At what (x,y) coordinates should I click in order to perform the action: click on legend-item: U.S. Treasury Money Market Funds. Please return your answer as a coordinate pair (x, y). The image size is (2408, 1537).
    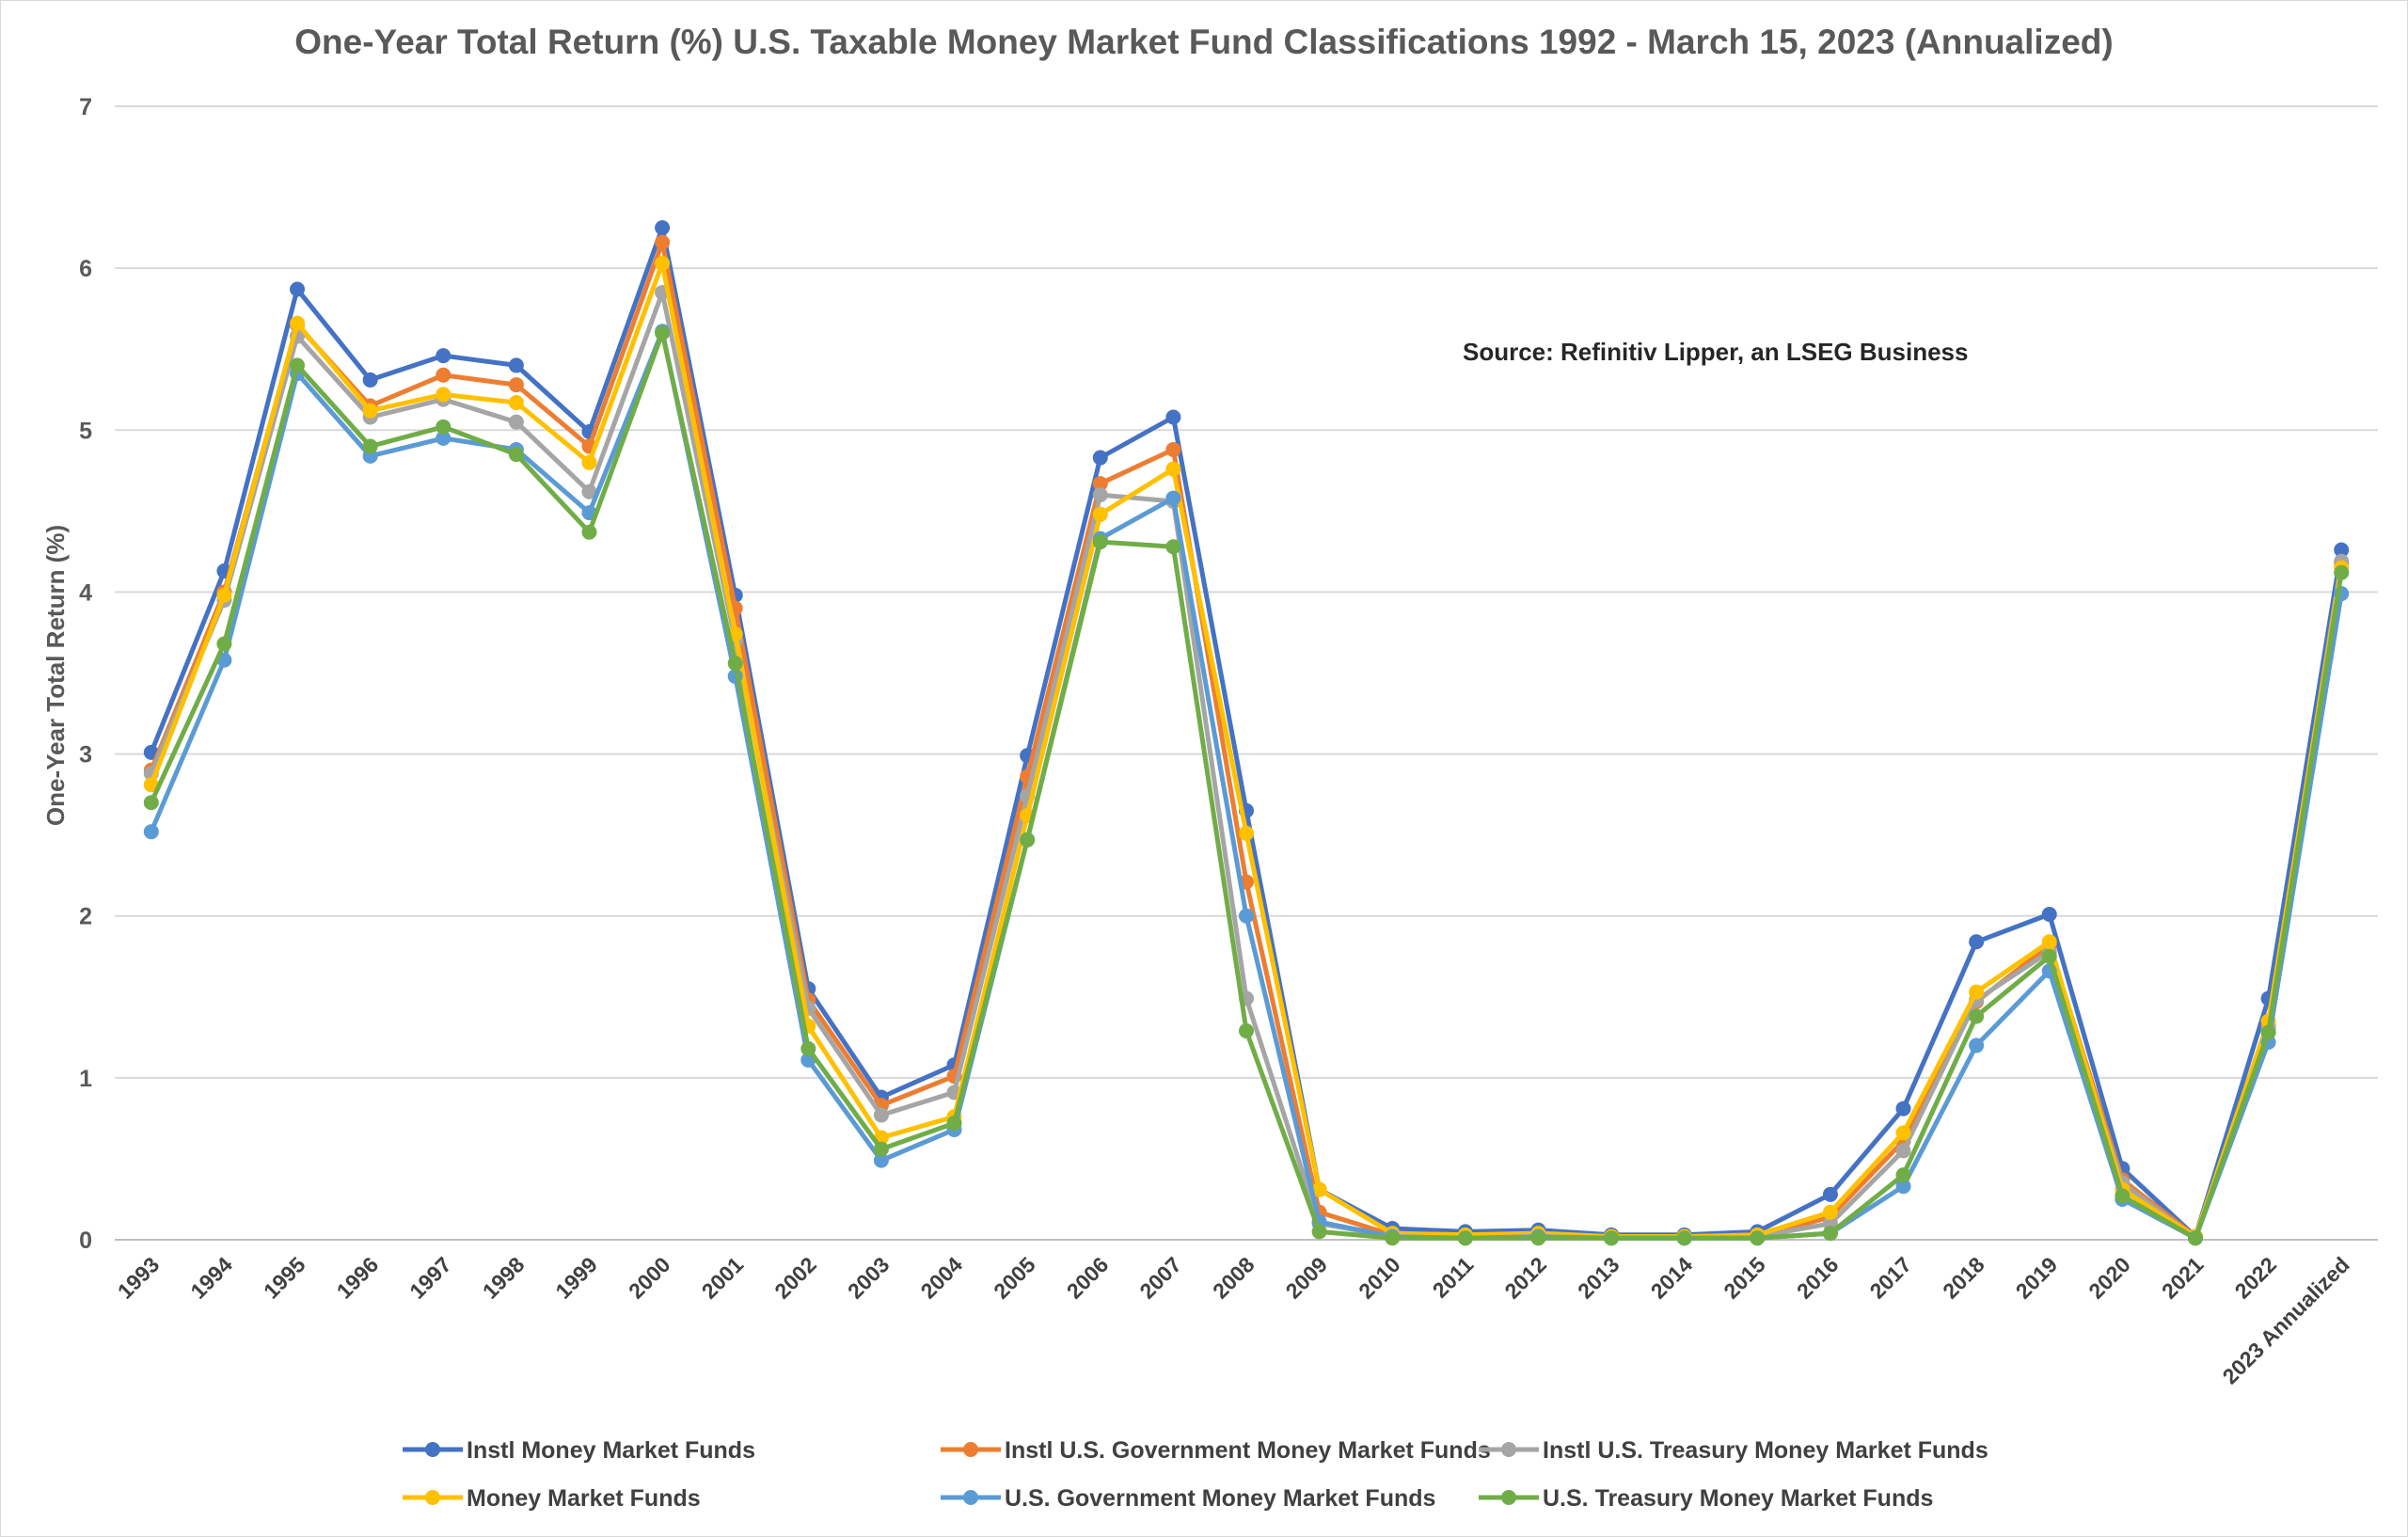
    Looking at the image, I should click on (1706, 1498).